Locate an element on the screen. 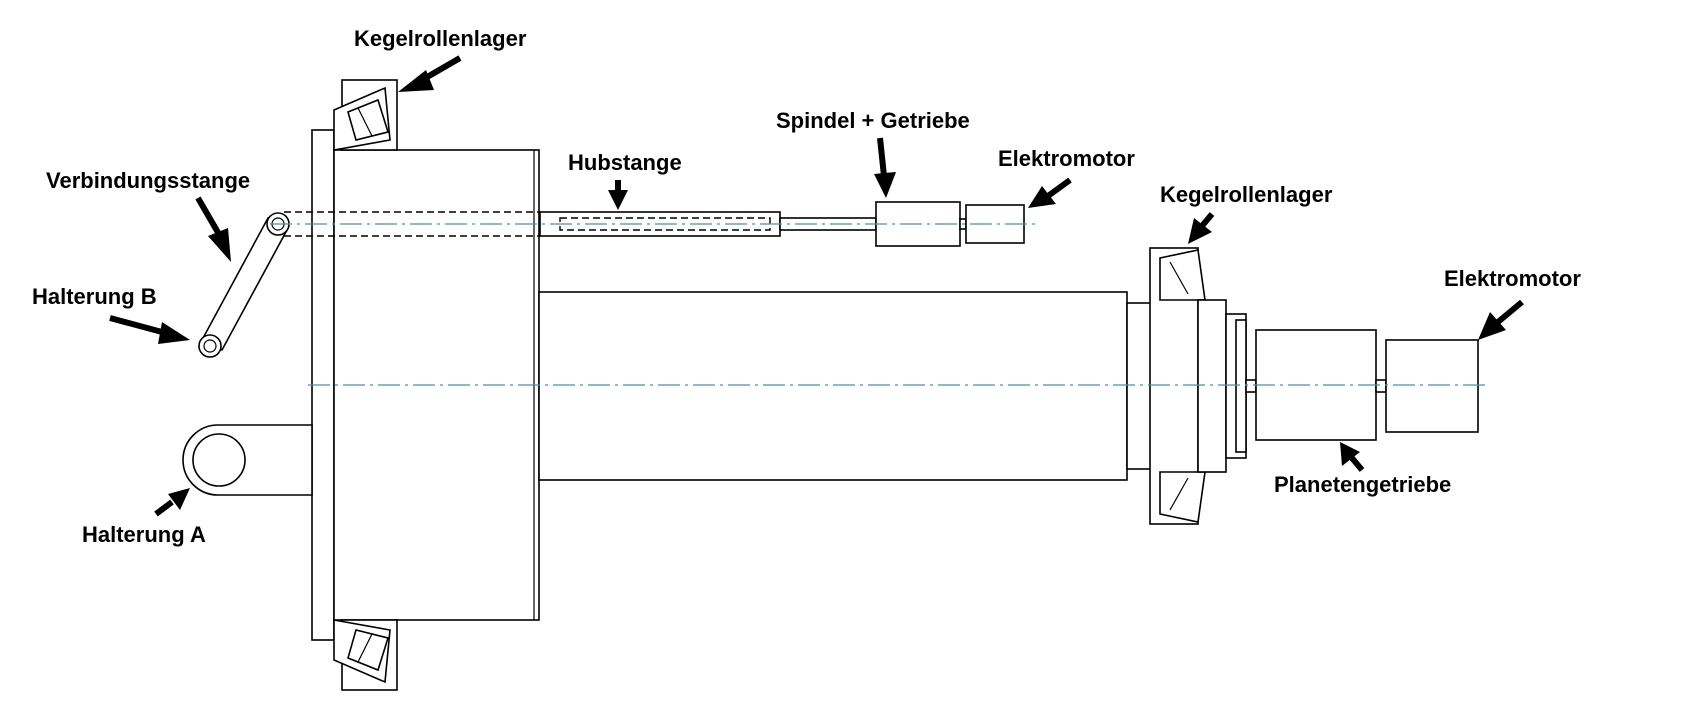 Image resolution: width=1690 pixels, height=719 pixels. arrow-elektromotor-large-shaft is located at coordinates (1510, 312).